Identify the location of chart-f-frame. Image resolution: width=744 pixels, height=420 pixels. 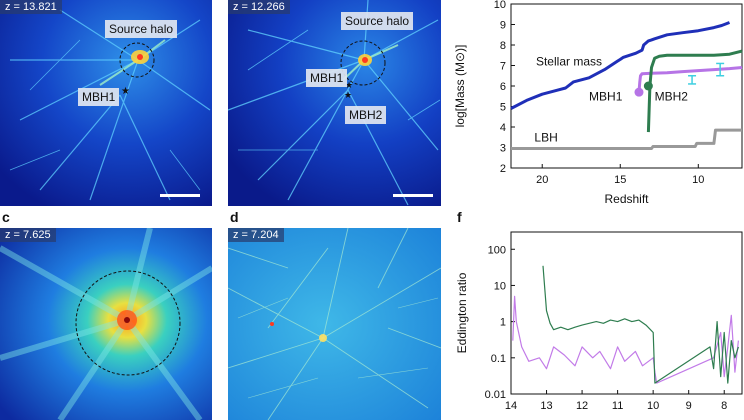
(626, 313).